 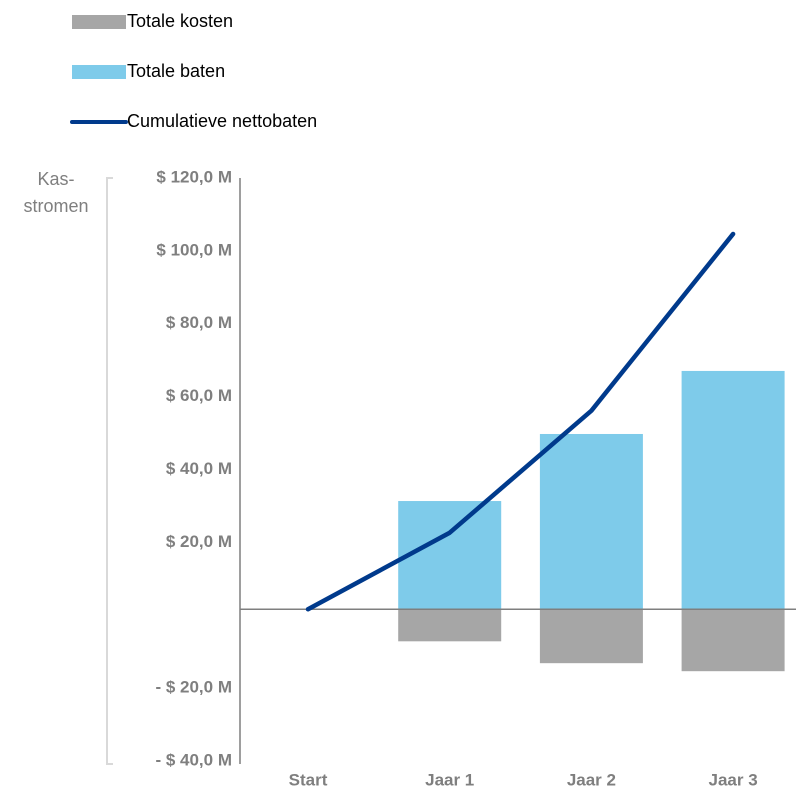 What do you see at coordinates (193, 759) in the screenshot?
I see `y-tick-label: - $ 40,0 M` at bounding box center [193, 759].